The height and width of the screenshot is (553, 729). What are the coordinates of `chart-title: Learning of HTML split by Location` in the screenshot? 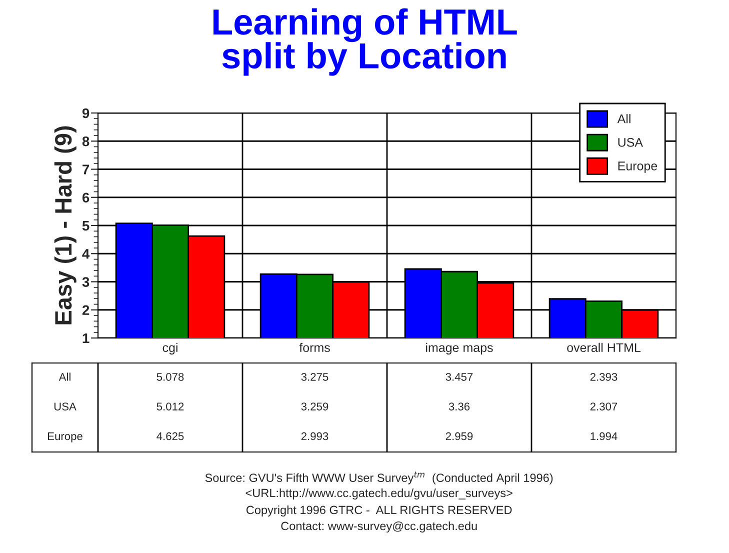 It's located at (365, 42).